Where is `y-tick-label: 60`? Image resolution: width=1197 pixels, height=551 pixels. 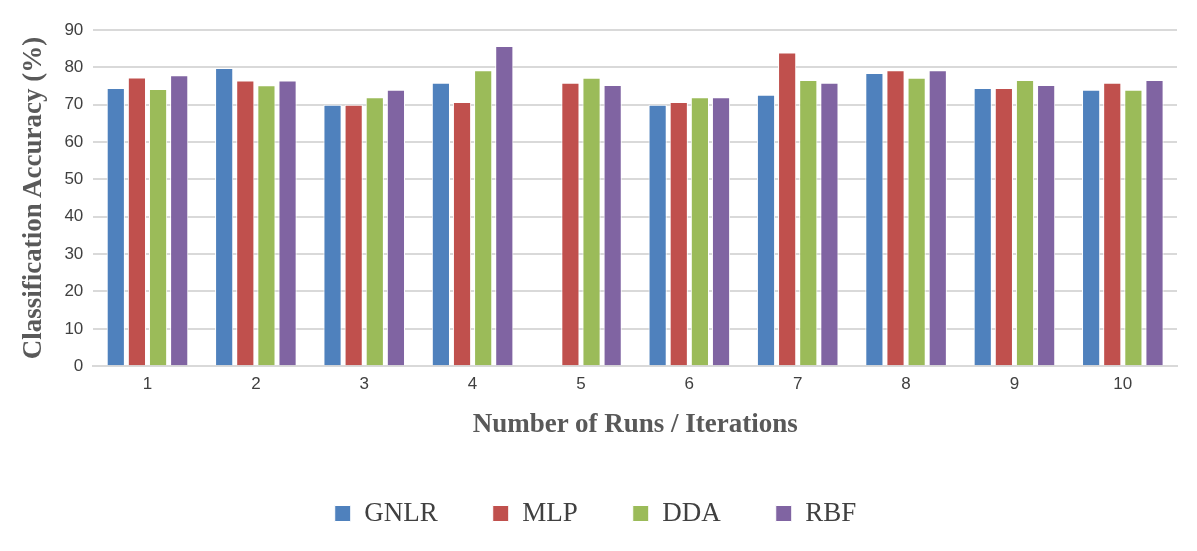
y-tick-label: 60 is located at coordinates (74, 141).